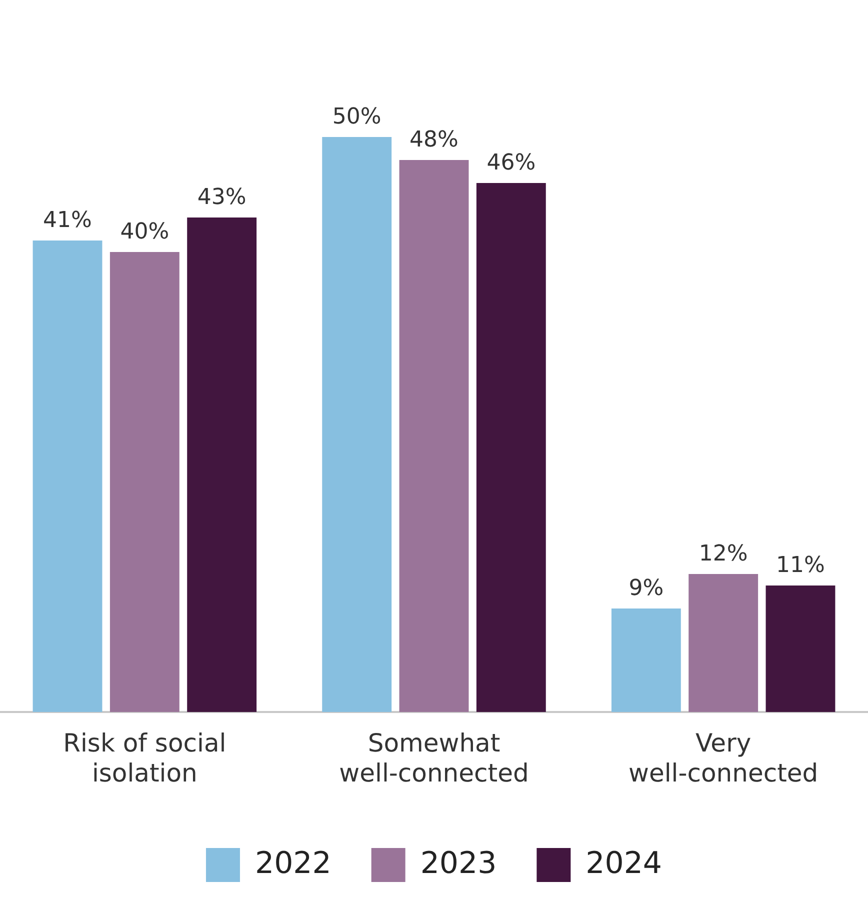 The width and height of the screenshot is (868, 902). What do you see at coordinates (357, 117) in the screenshot?
I see `data-label: 50%` at bounding box center [357, 117].